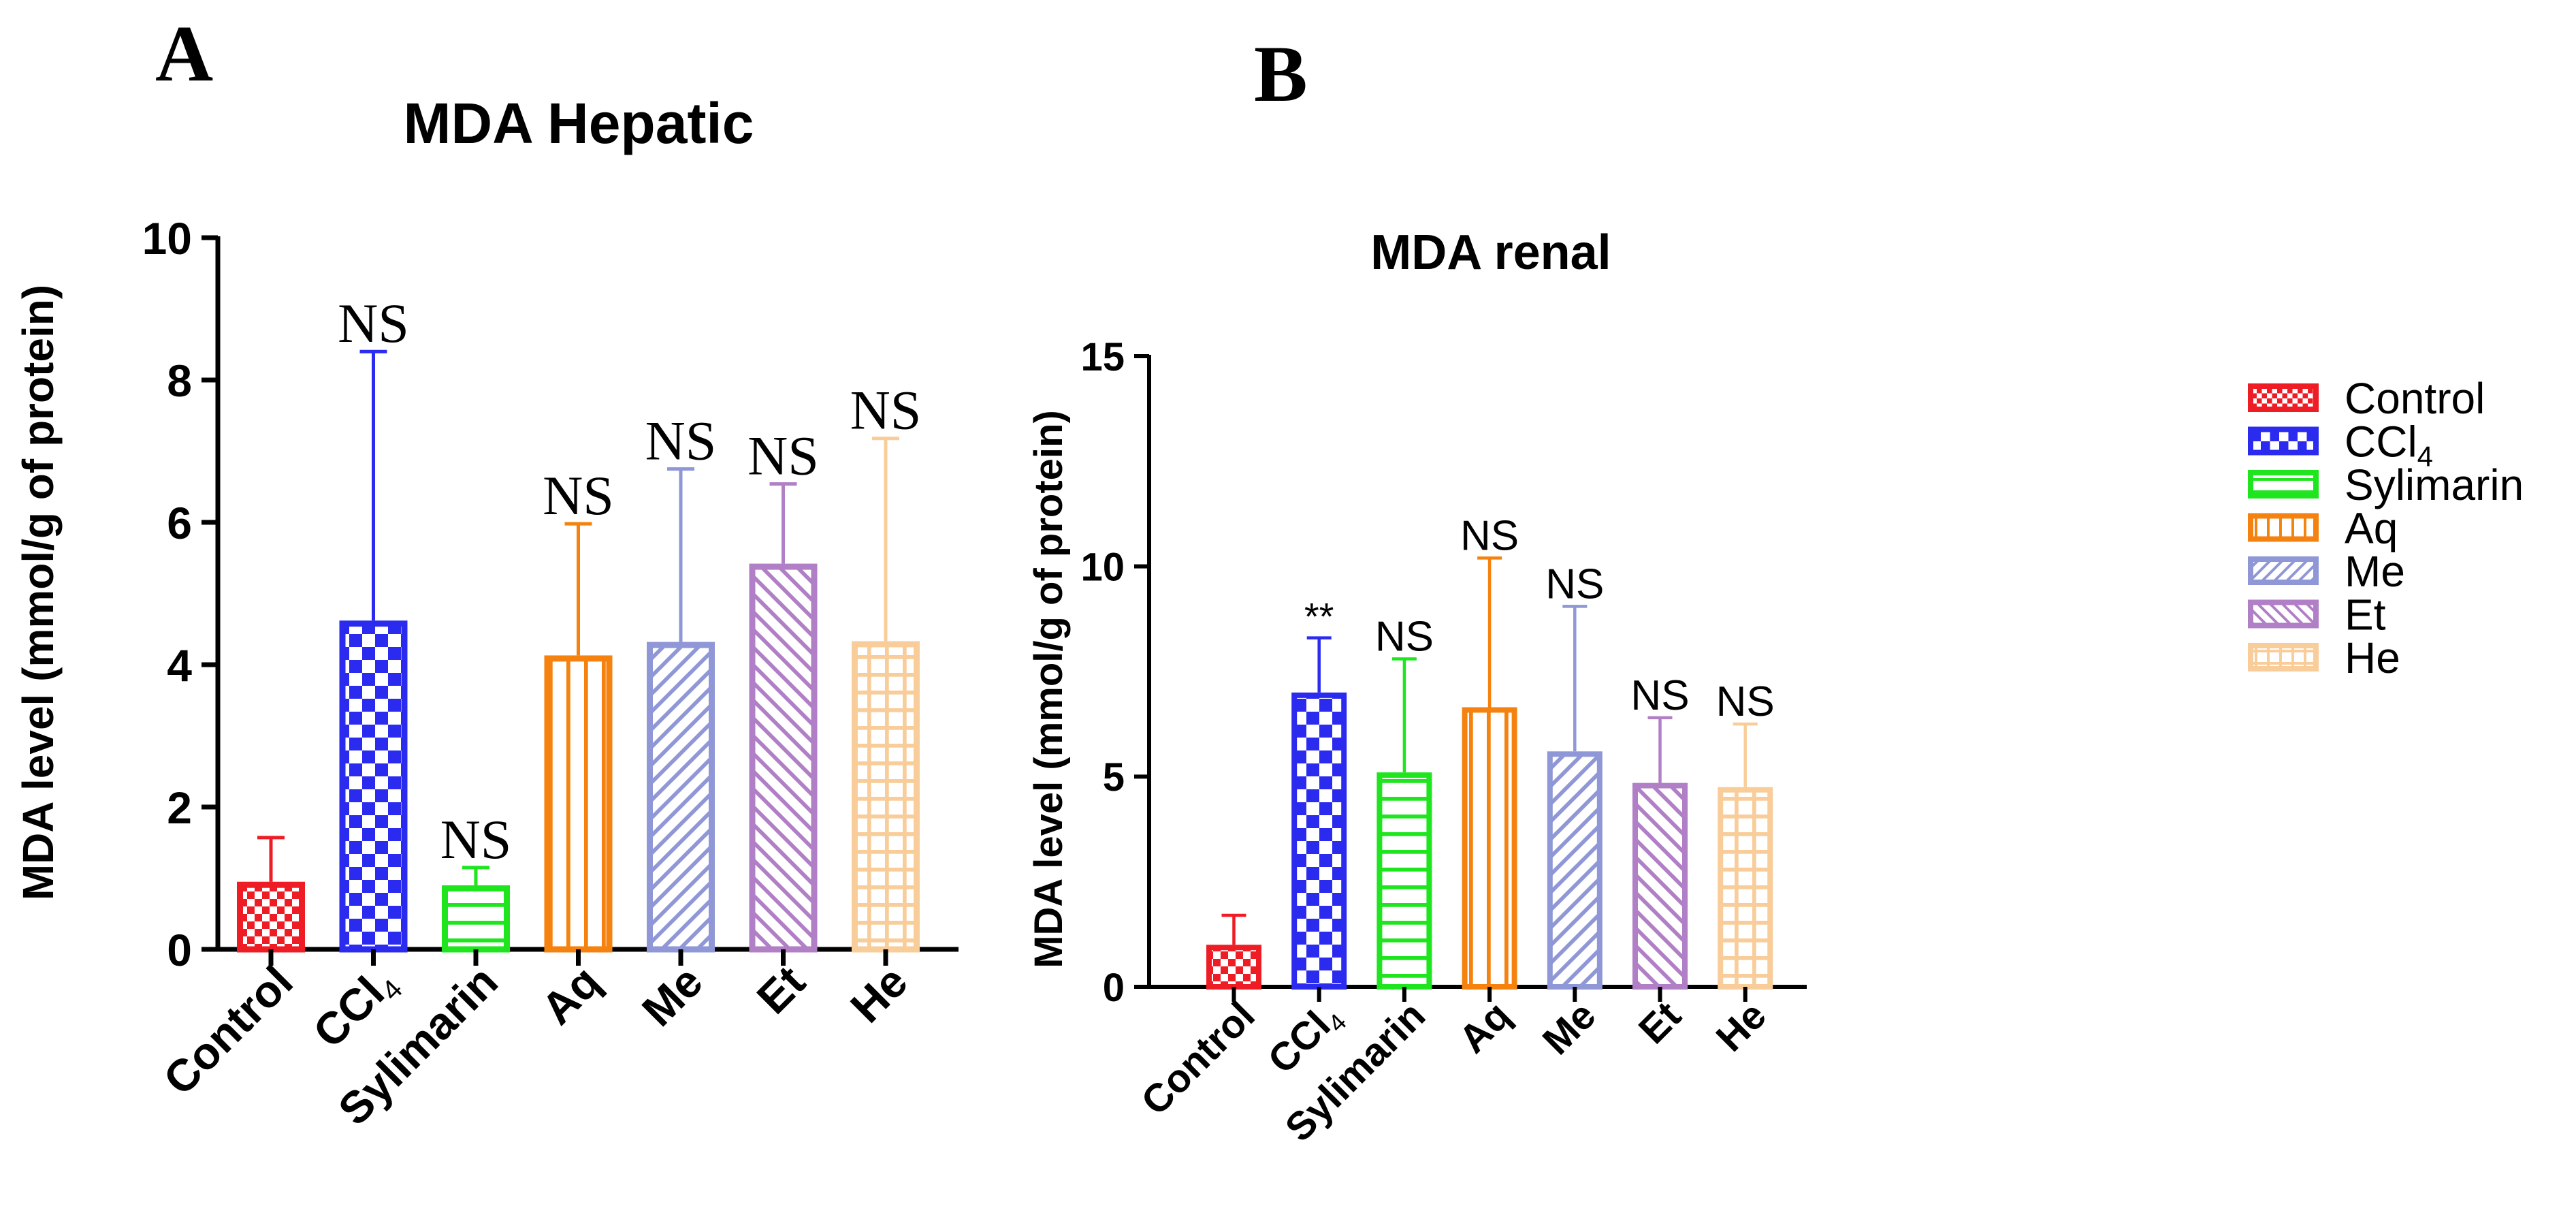 Image resolution: width=2576 pixels, height=1217 pixels. Describe the element at coordinates (180, 665) in the screenshot. I see `y-tick-label: 4` at that location.